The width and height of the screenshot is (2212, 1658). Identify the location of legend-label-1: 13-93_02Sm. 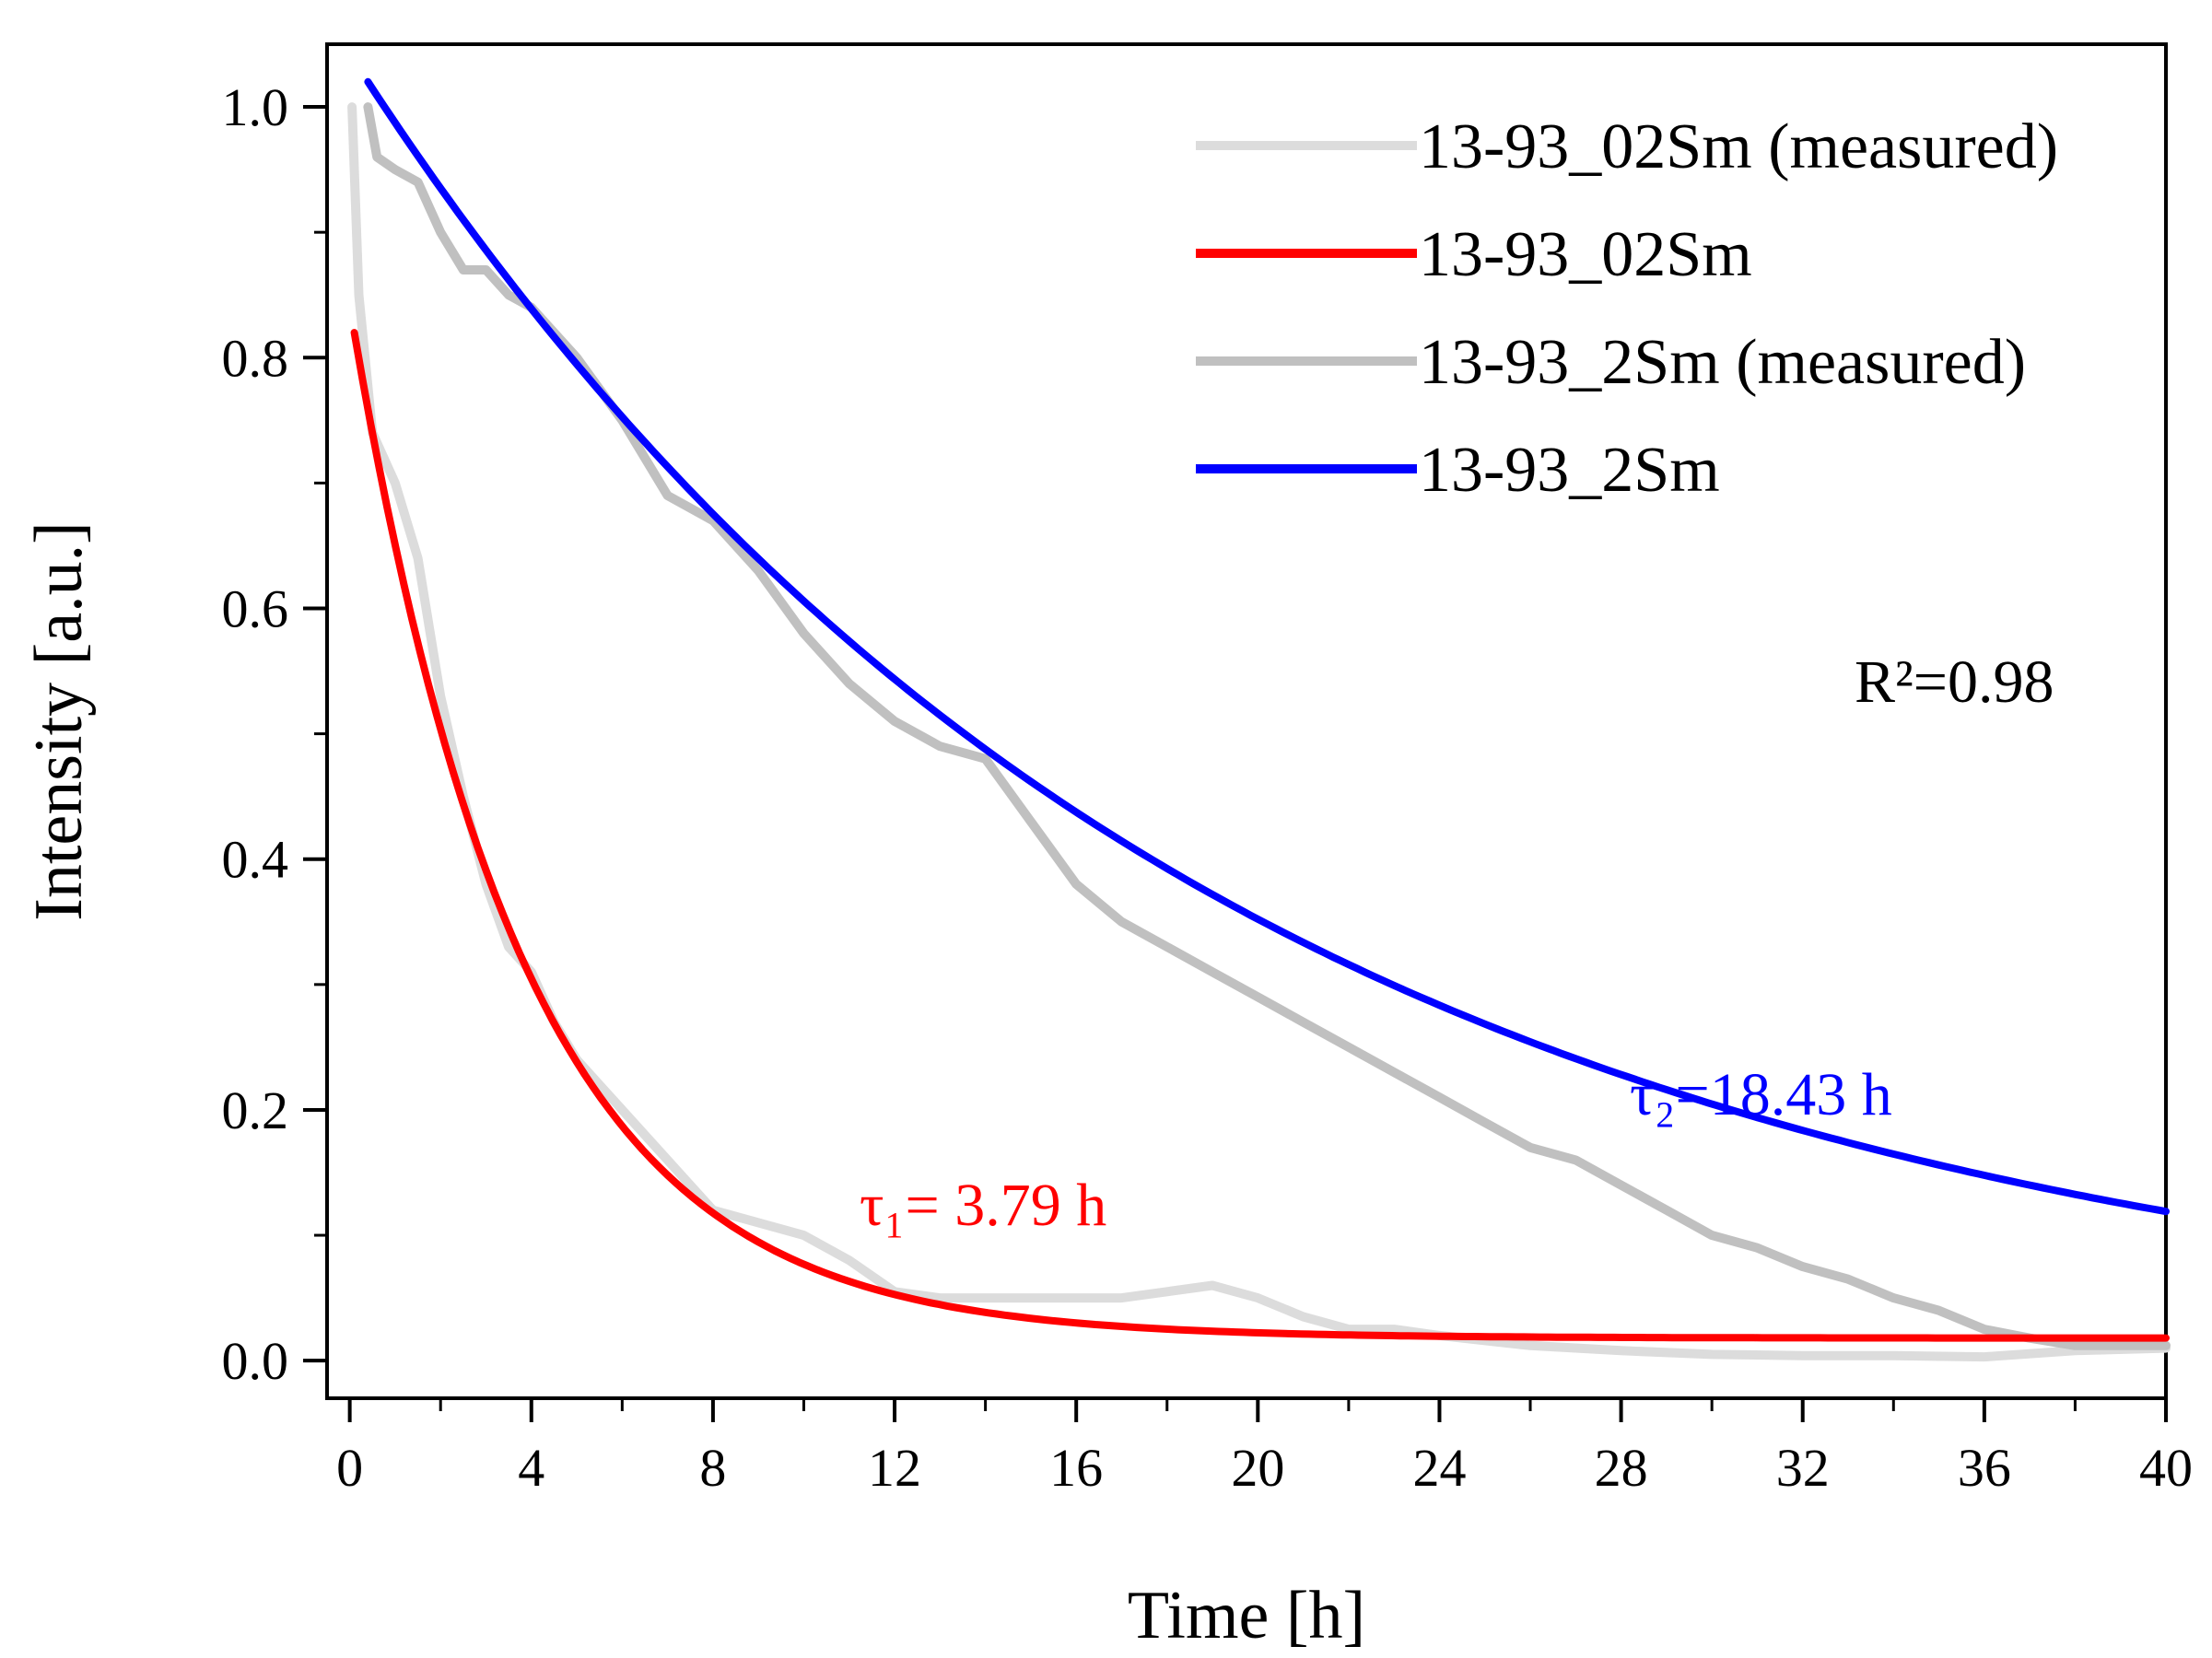
(1585, 255).